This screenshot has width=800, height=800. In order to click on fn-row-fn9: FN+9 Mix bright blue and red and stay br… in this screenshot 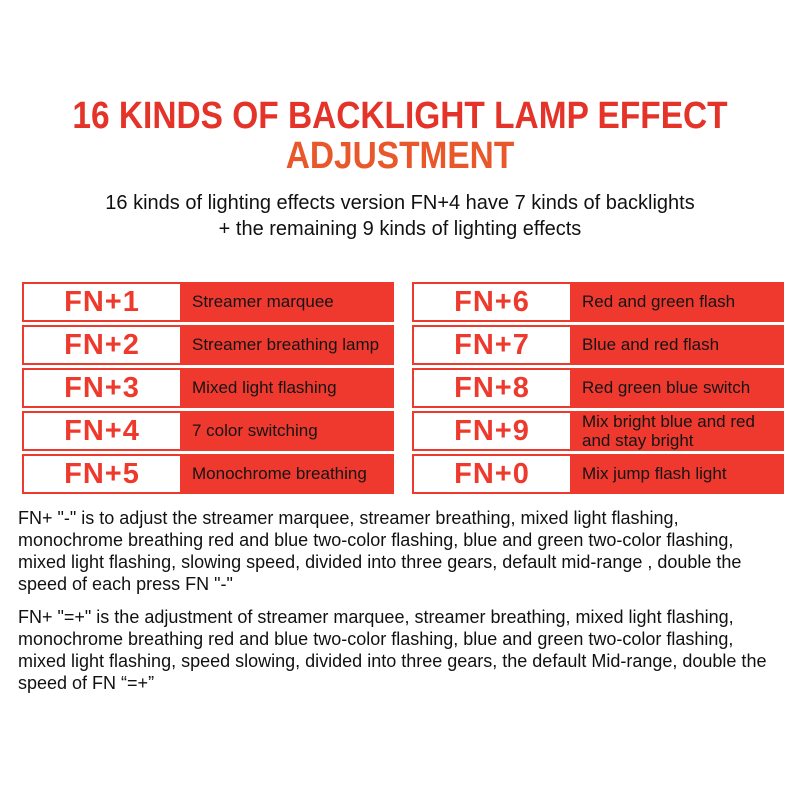, I will do `click(598, 431)`.